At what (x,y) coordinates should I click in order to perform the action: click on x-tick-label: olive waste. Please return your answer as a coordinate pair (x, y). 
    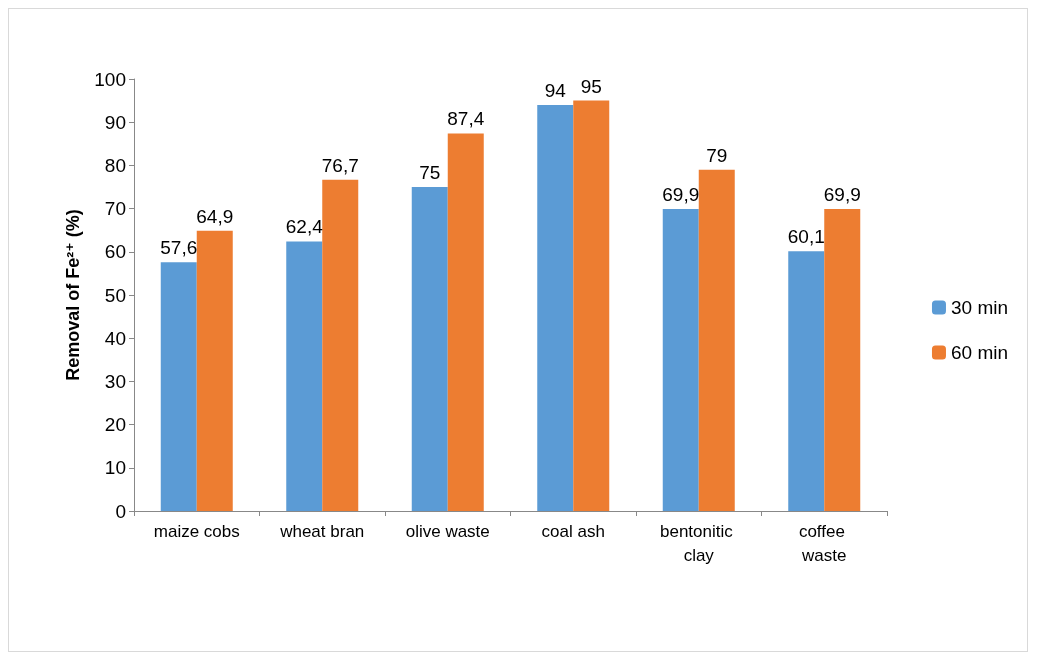
    Looking at the image, I should click on (447, 531).